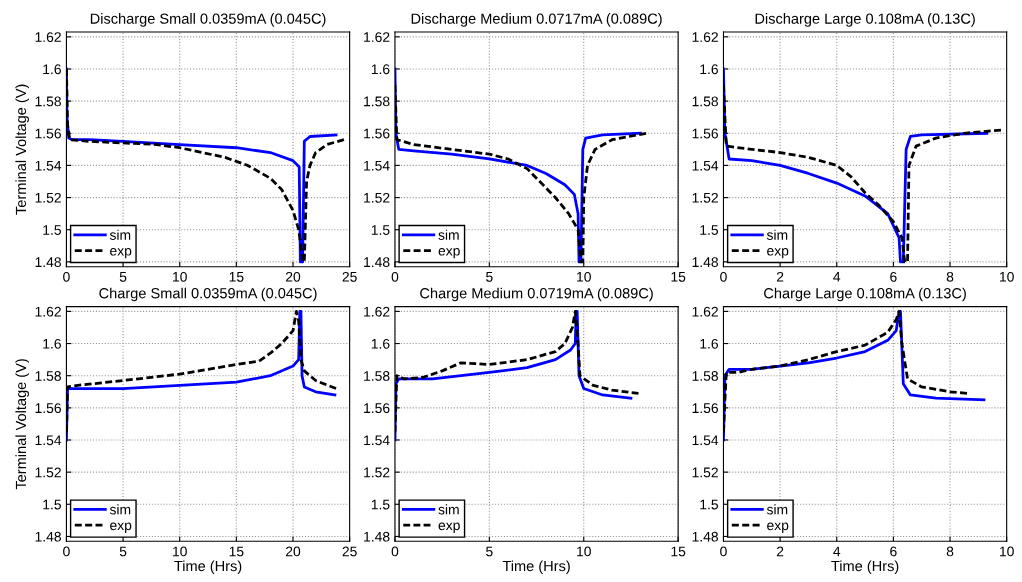 The width and height of the screenshot is (1022, 582). I want to click on chart-title: Charge Large 0.108mA (0.13C), so click(865, 294).